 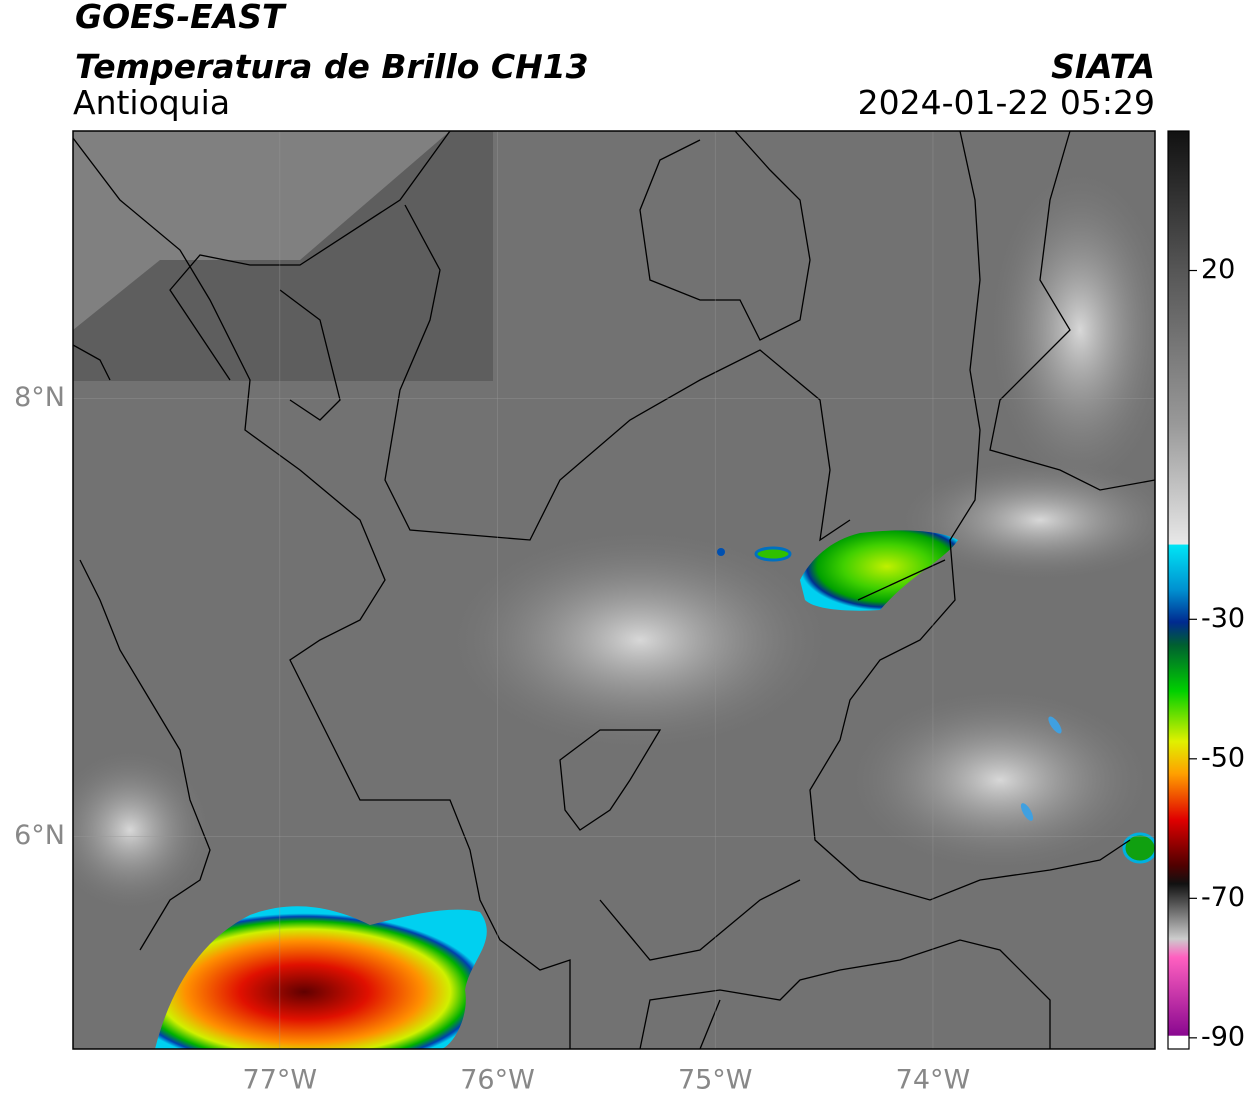 What do you see at coordinates (181, 18) in the screenshot?
I see `title: GOES-EAST` at bounding box center [181, 18].